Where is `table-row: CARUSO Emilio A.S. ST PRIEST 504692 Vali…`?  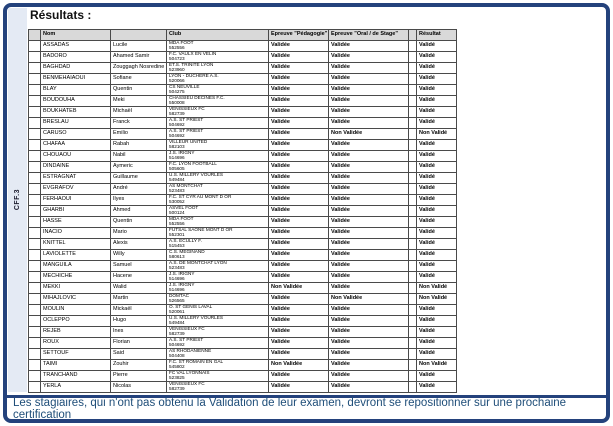
table-row: CARUSO Emilio A.S. ST PRIEST 504692 Vali… is located at coordinates (242, 134).